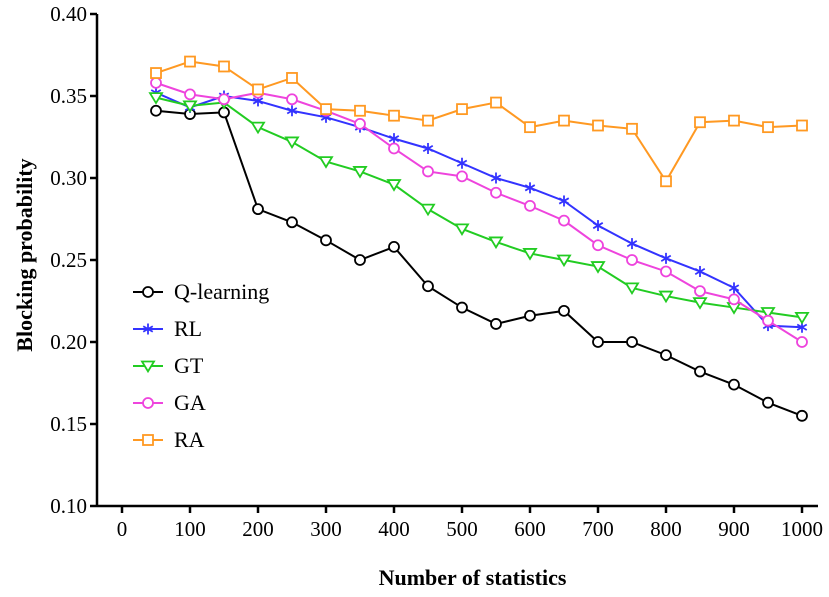 This screenshot has height=597, width=829. I want to click on legend-label: RL, so click(188, 328).